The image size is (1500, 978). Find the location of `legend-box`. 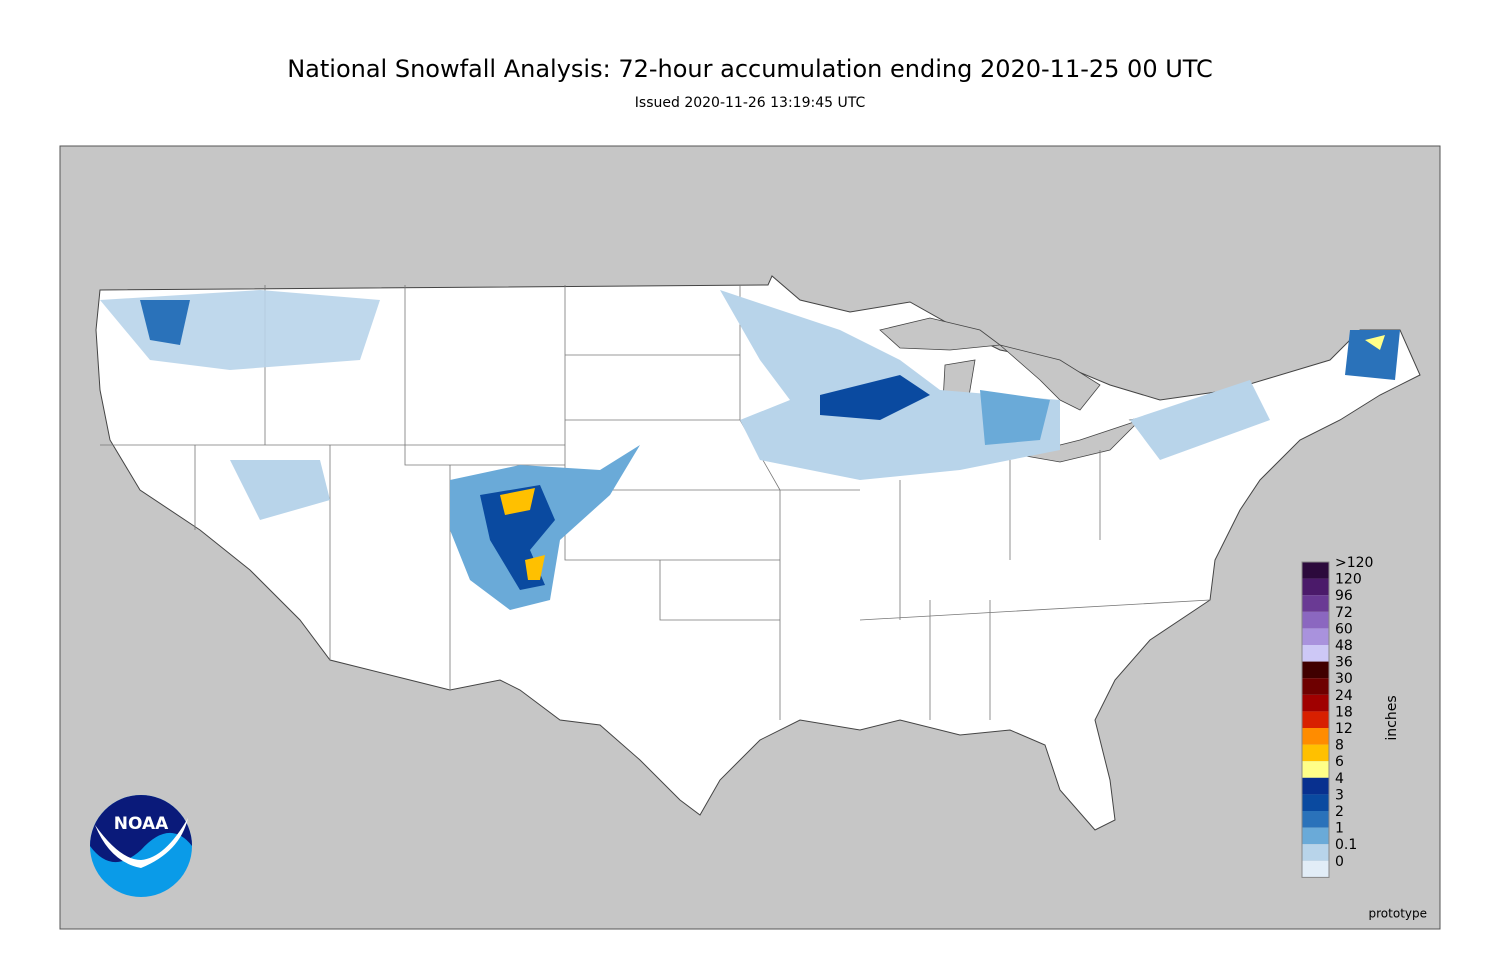

legend-box is located at coordinates (1315, 719).